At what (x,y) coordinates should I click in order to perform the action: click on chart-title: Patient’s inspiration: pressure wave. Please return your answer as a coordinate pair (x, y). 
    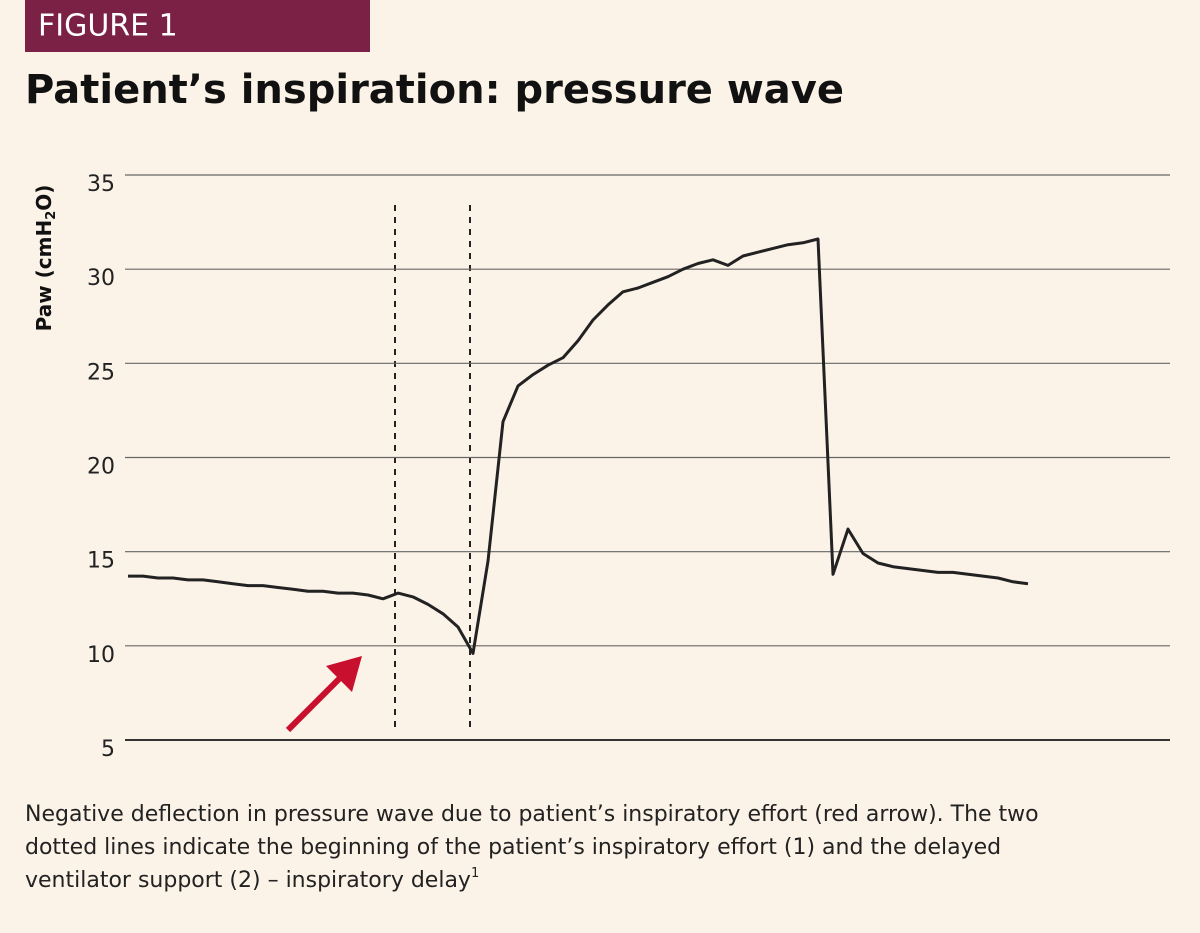
    Looking at the image, I should click on (434, 90).